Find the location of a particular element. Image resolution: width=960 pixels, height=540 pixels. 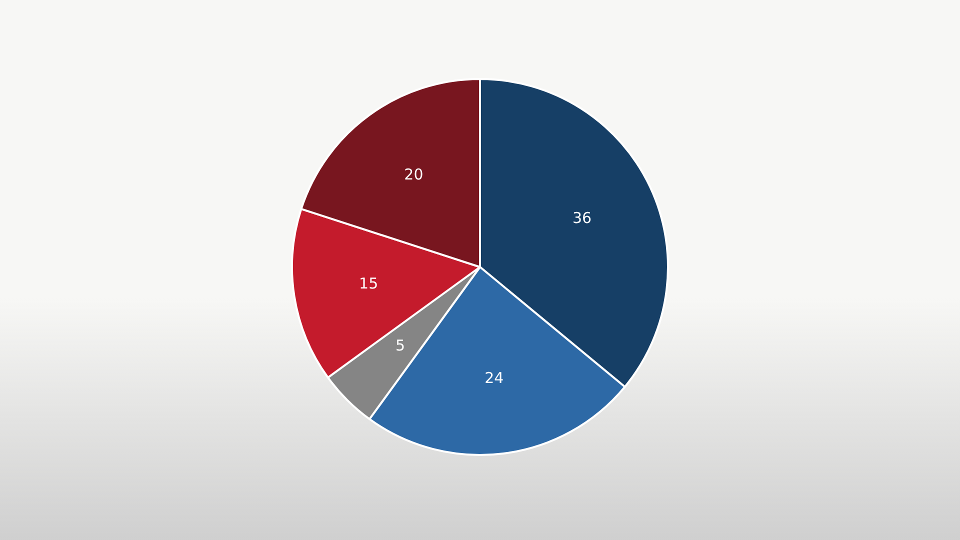

data-label: 24 is located at coordinates (494, 377).